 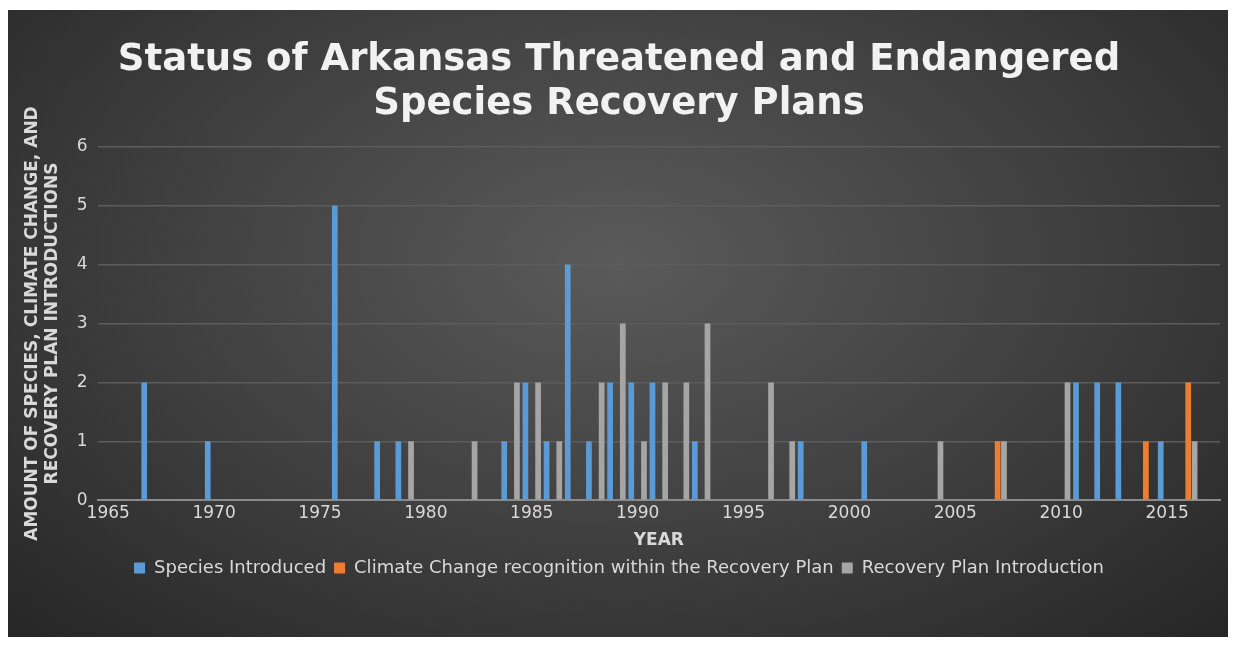 I want to click on y-tick-label: 6, so click(x=82, y=145).